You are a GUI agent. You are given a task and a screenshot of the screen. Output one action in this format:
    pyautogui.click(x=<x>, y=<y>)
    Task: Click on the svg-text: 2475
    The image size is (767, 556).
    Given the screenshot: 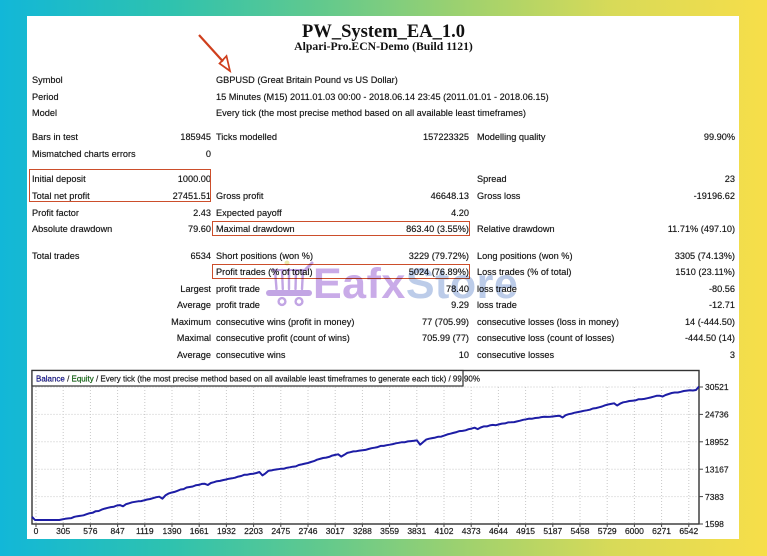 What is the action you would take?
    pyautogui.click(x=280, y=531)
    